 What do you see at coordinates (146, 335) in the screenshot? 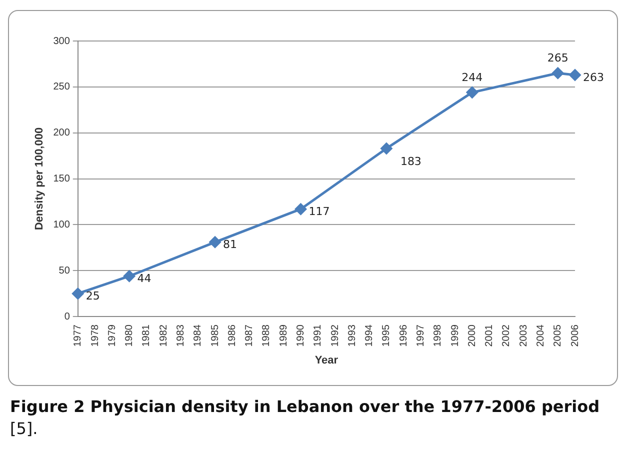
I see `x-tick-label: 1981` at bounding box center [146, 335].